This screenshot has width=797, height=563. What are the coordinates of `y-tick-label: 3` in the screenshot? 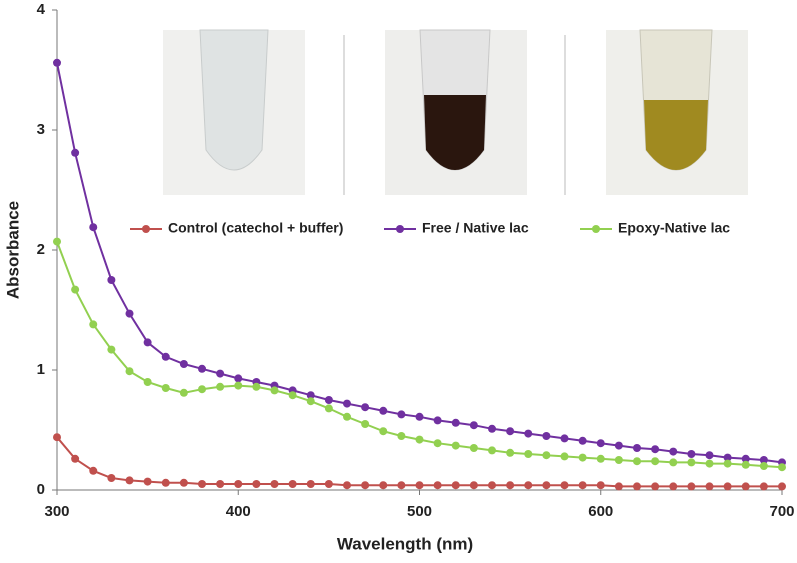 It's located at (41, 129).